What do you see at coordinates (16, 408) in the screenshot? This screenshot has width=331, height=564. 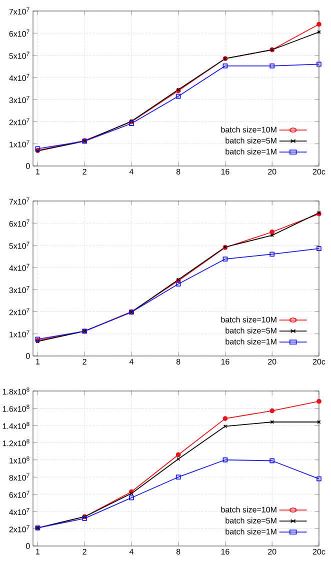 I see `y-tick-label: 1.6x10$^{8}$` at bounding box center [16, 408].